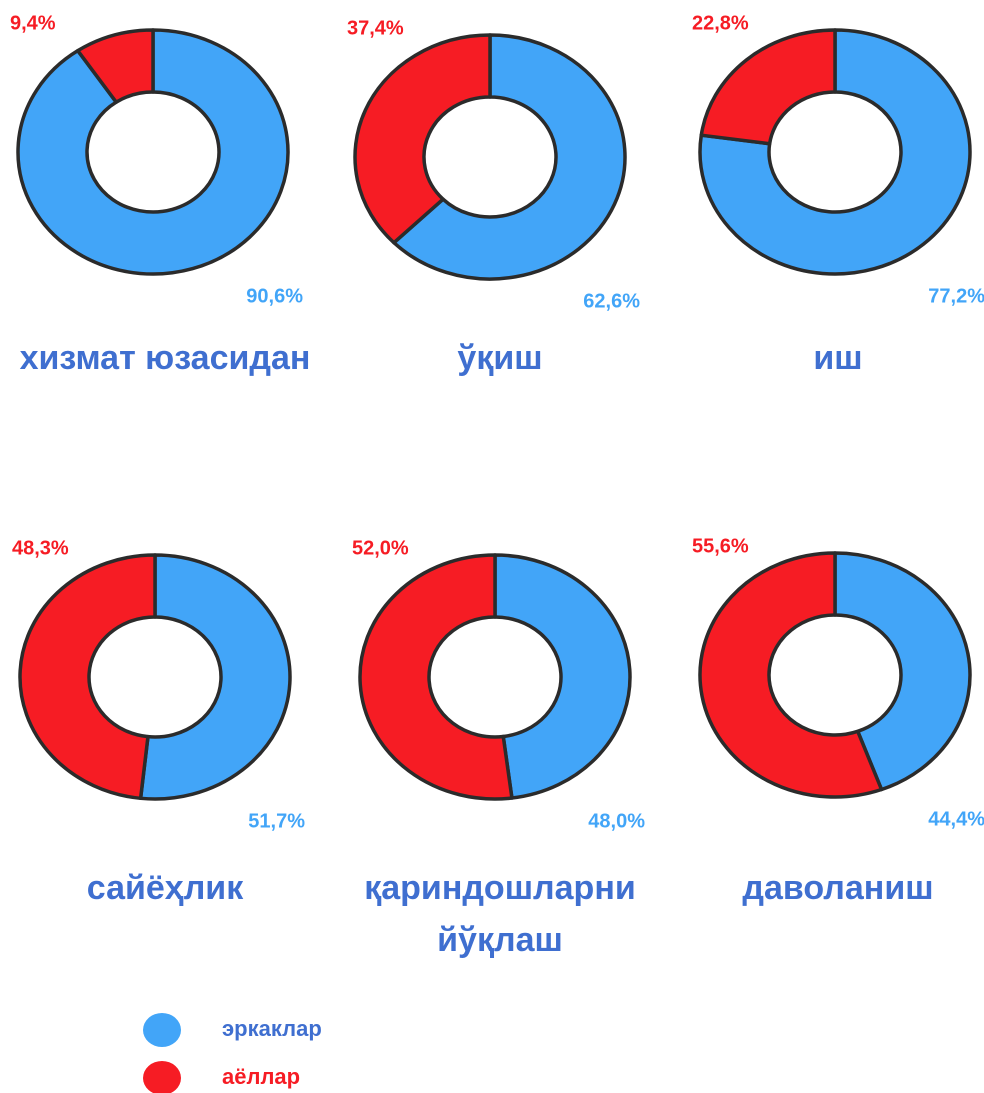 The image size is (984, 1093). What do you see at coordinates (375, 28) in the screenshot?
I see `value-label: 37,4%` at bounding box center [375, 28].